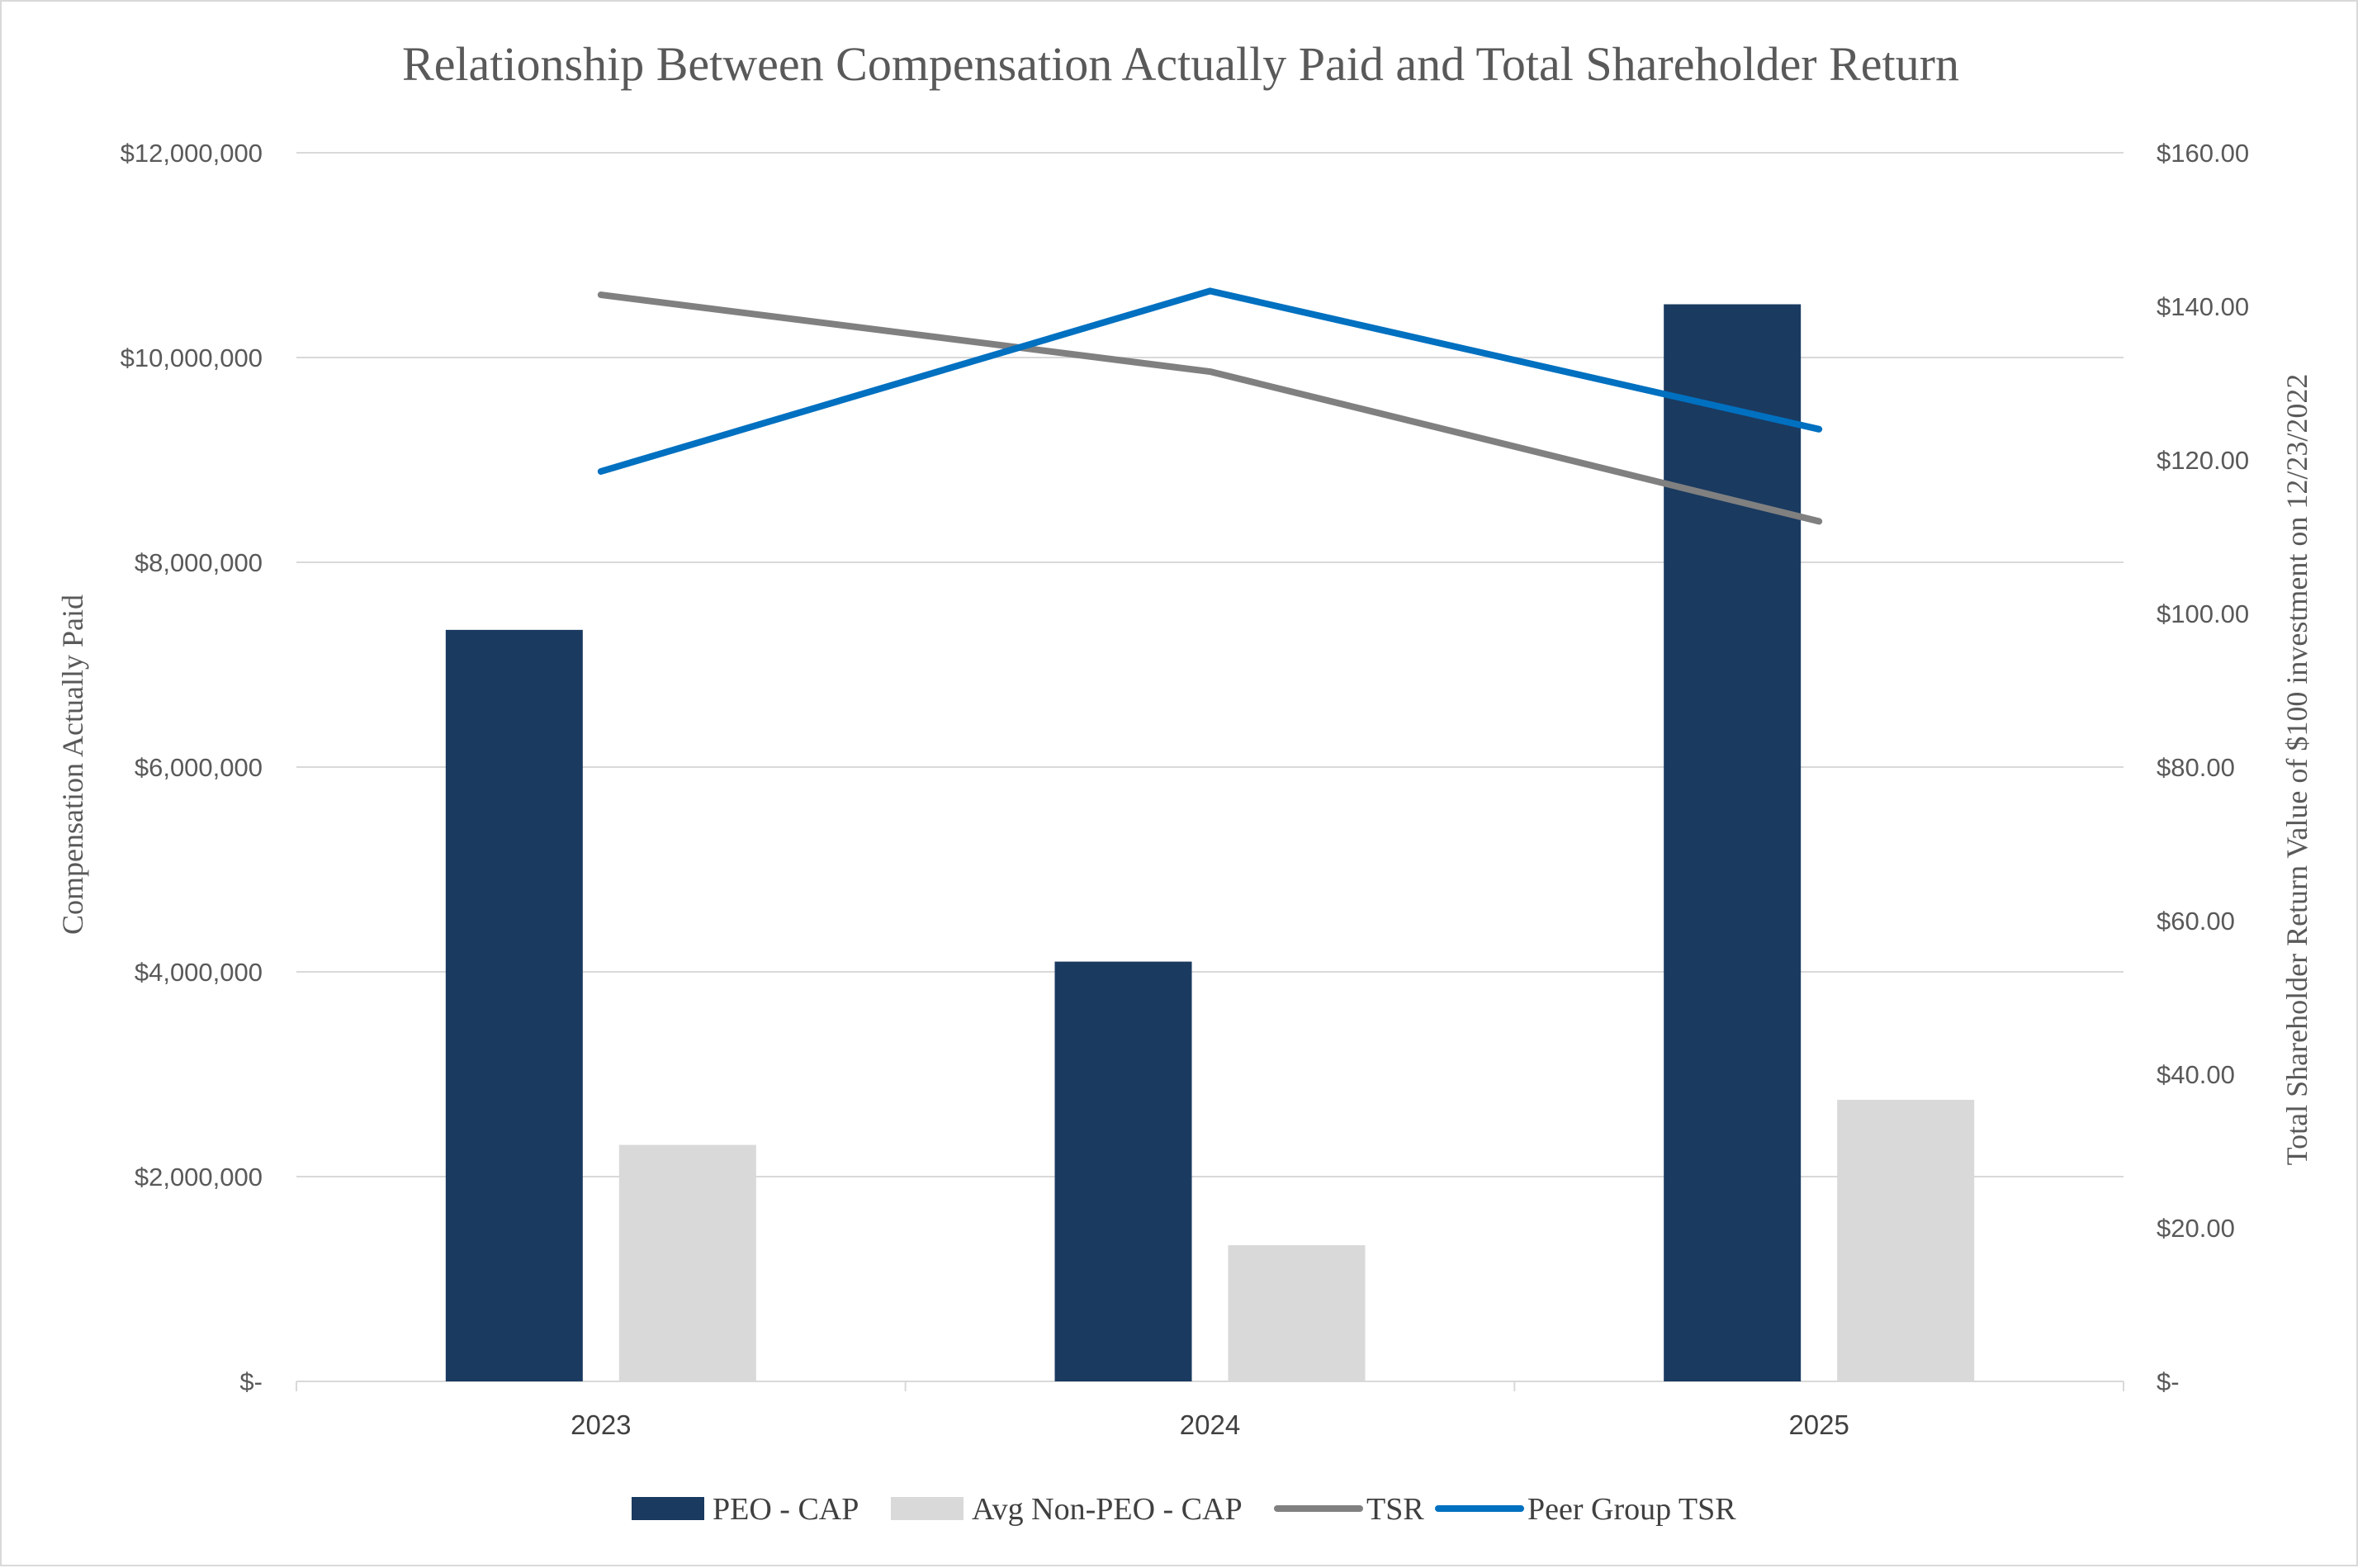  I want to click on y-tick-label: $10,000,000, so click(192, 357).